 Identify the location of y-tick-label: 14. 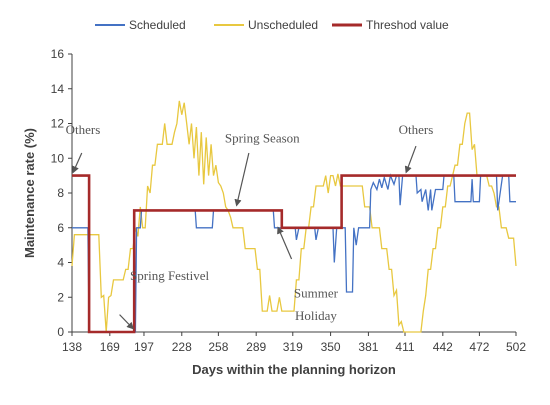
(58, 89).